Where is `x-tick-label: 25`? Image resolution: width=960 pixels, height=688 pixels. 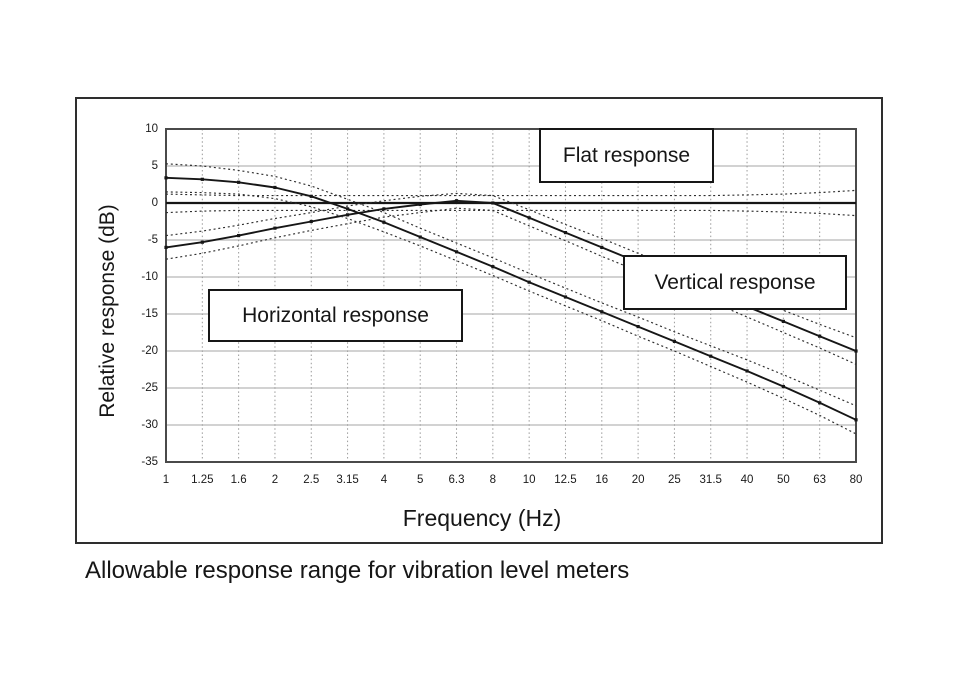 x-tick-label: 25 is located at coordinates (674, 480).